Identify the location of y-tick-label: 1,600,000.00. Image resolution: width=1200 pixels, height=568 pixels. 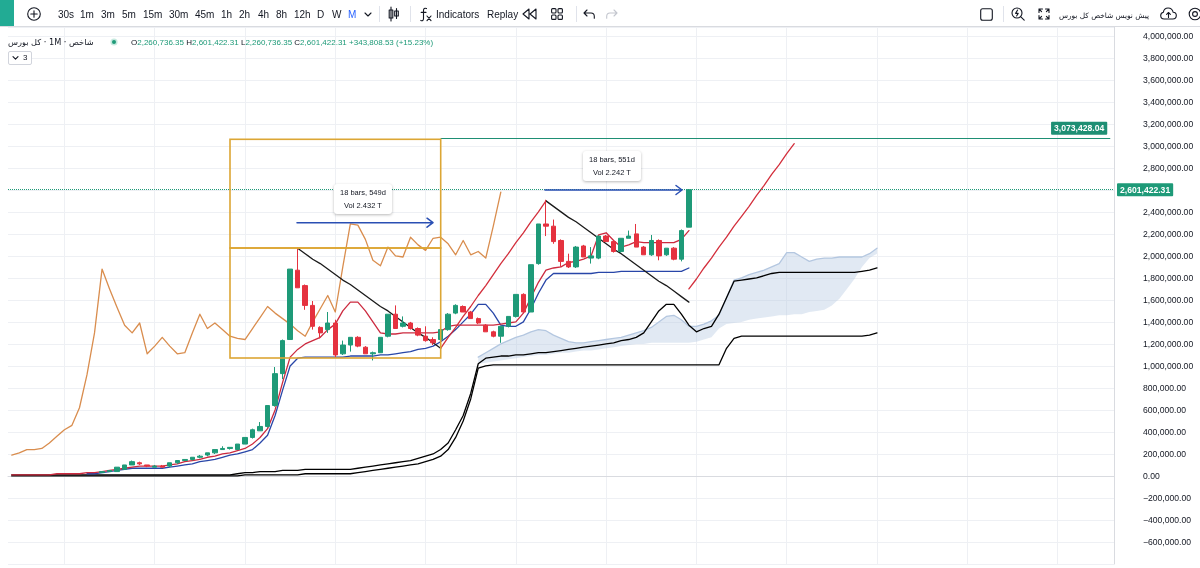
(1168, 299).